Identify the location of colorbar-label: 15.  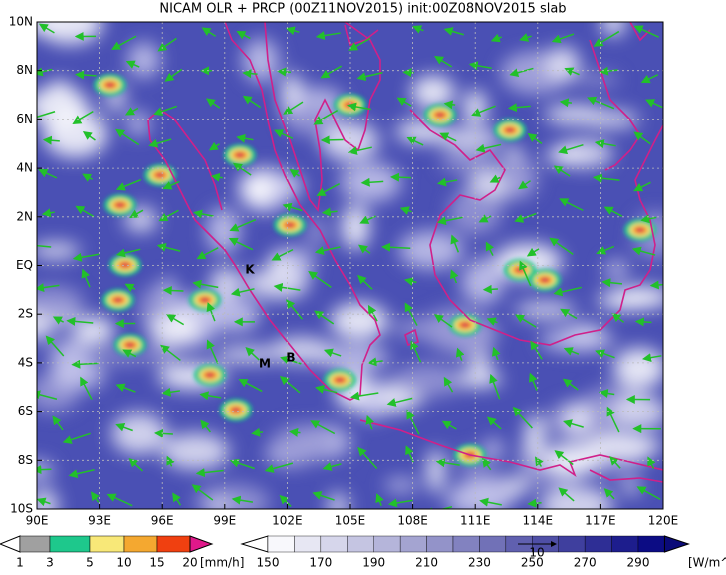
(156, 563).